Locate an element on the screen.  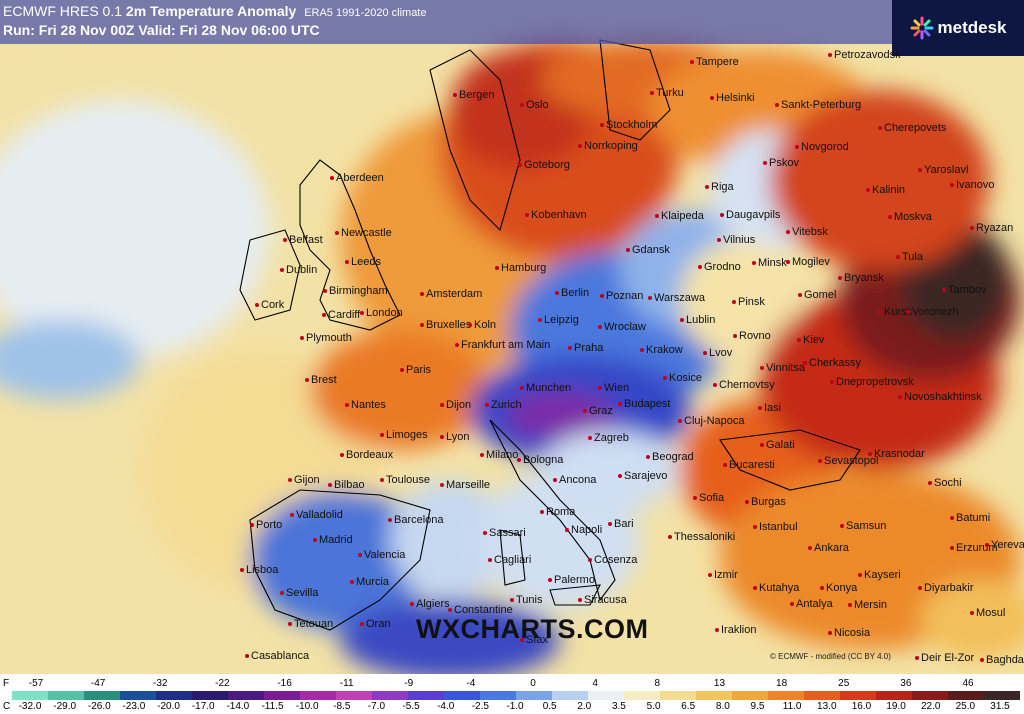
city-label: Nicosia is located at coordinates (849, 633).